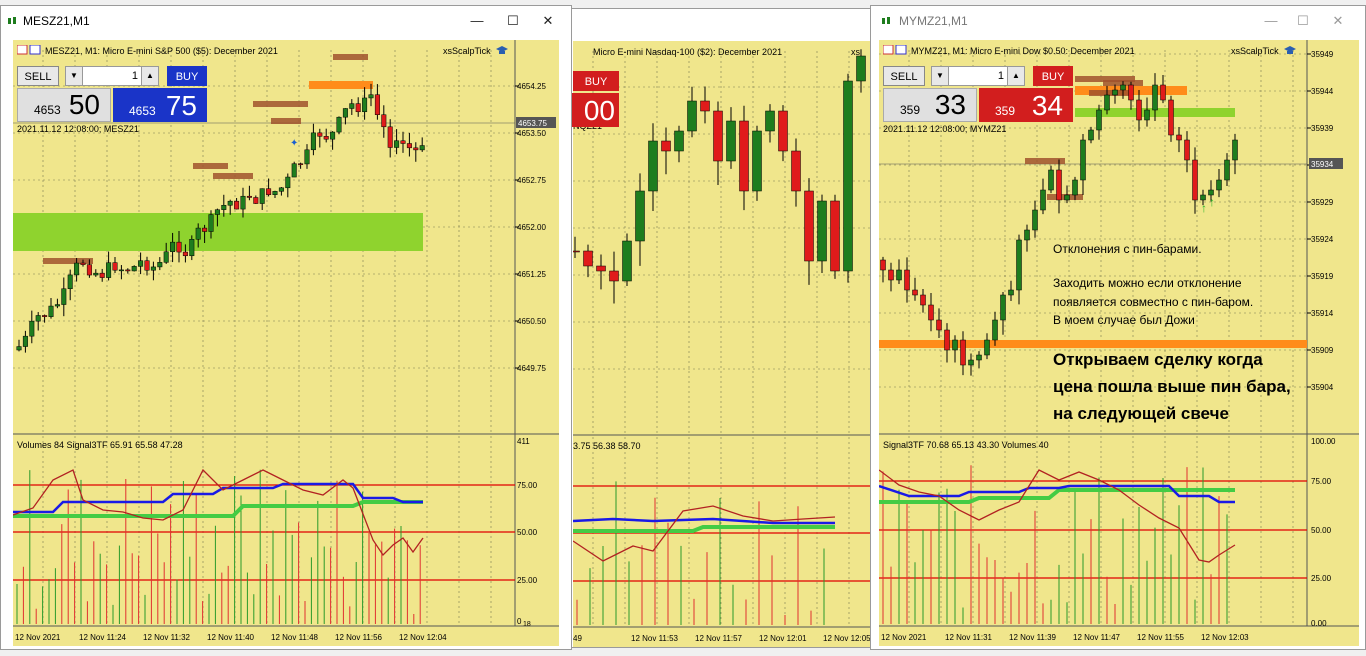 This screenshot has height=656, width=1366. I want to click on right-window-titlebar: MYMZ21,M1 — ☐ ✕, so click(1118, 21).